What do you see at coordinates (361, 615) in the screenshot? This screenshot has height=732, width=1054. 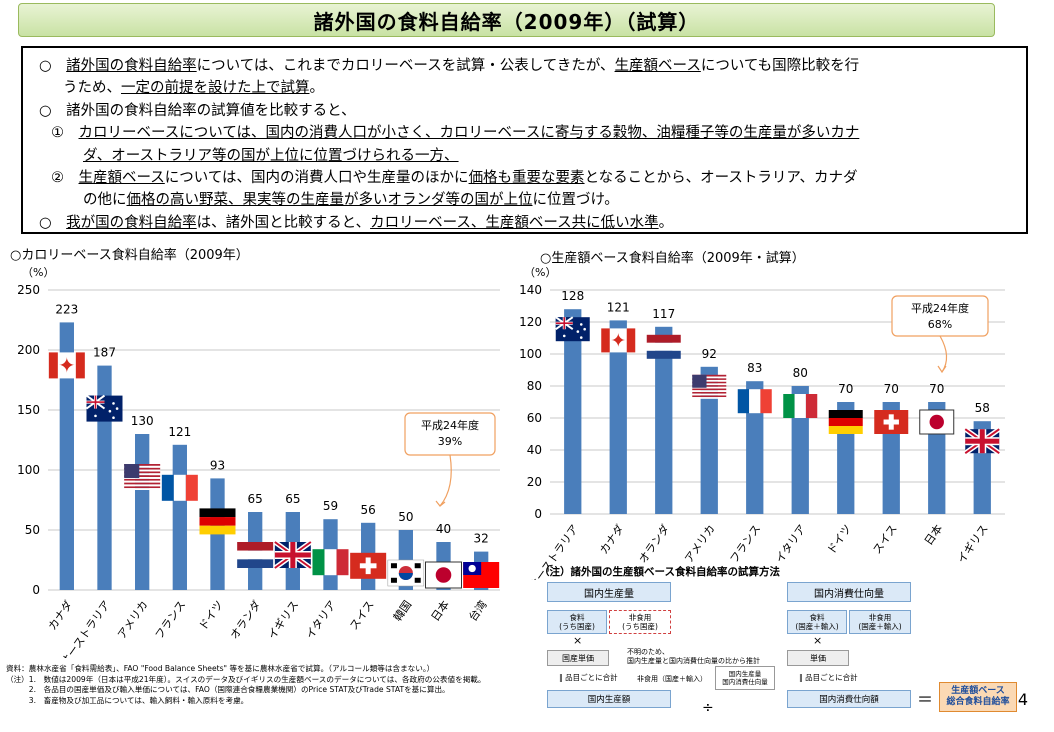 I see `x-tick-label: スイス` at bounding box center [361, 615].